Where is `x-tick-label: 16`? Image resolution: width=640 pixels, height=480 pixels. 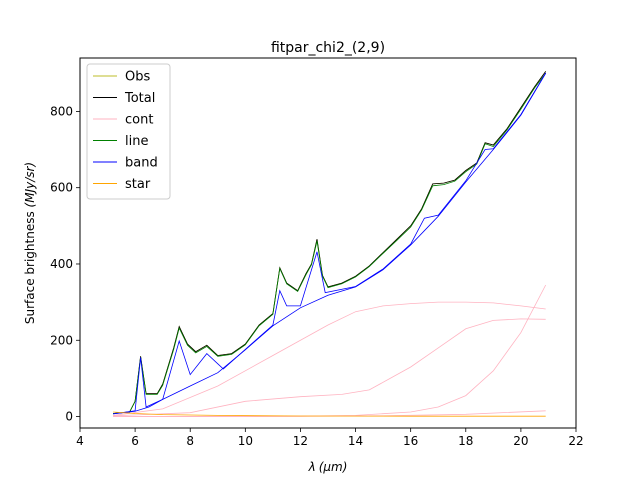 x-tick-label: 16 is located at coordinates (410, 441).